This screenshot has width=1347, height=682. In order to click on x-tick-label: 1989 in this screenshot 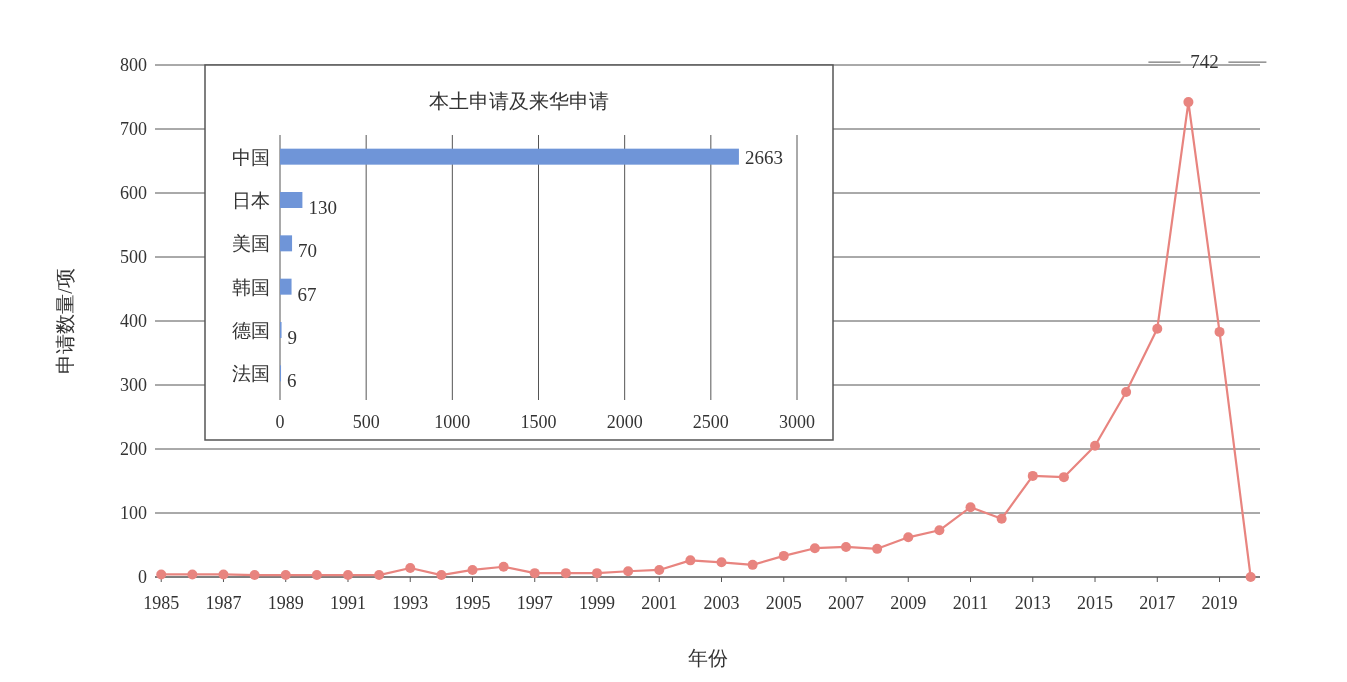, I will do `click(285, 603)`.